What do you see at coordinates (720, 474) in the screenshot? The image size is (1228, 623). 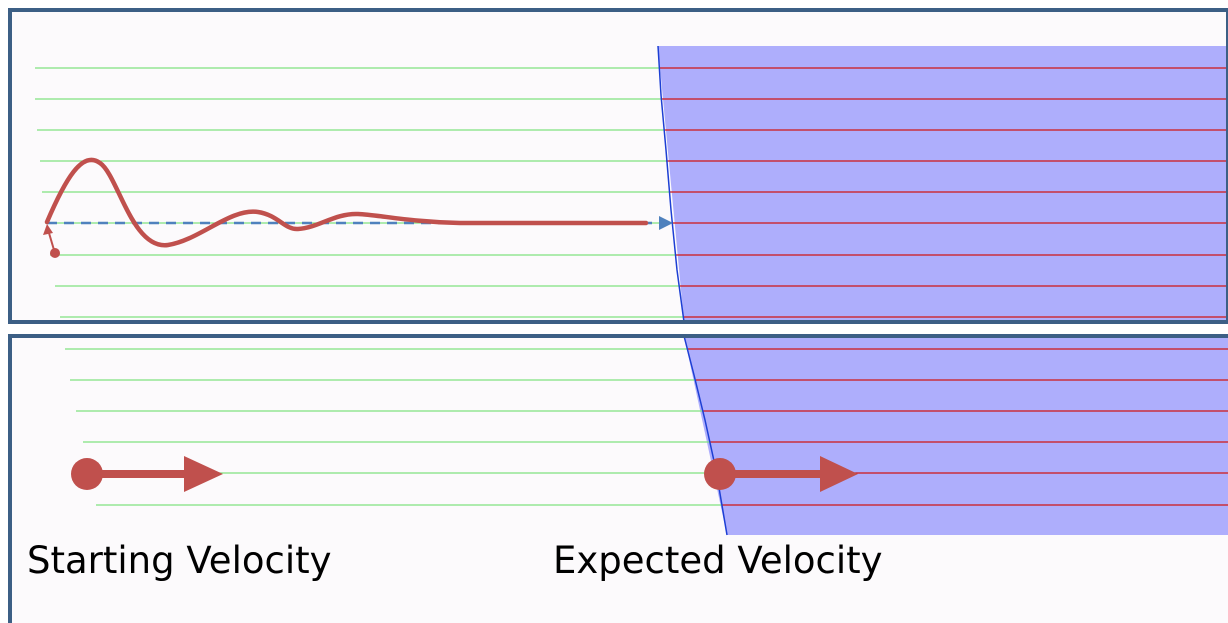 I see `expected-velocity-point` at bounding box center [720, 474].